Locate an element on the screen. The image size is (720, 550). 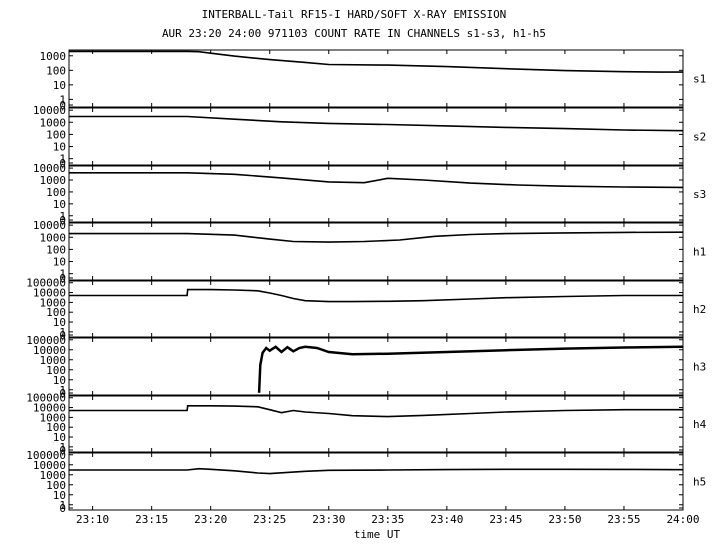
series-line-h1 is located at coordinates (376, 237).